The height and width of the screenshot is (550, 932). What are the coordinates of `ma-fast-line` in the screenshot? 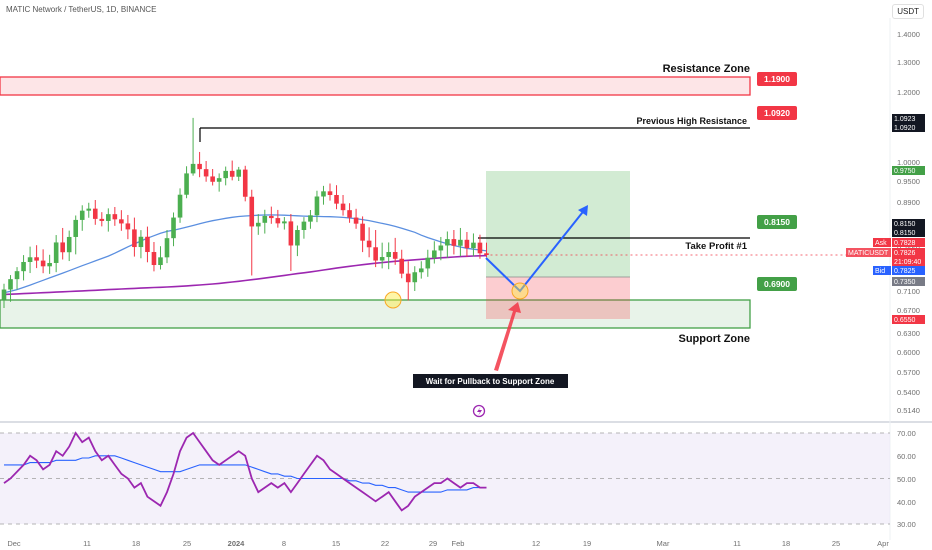 It's located at (245, 254).